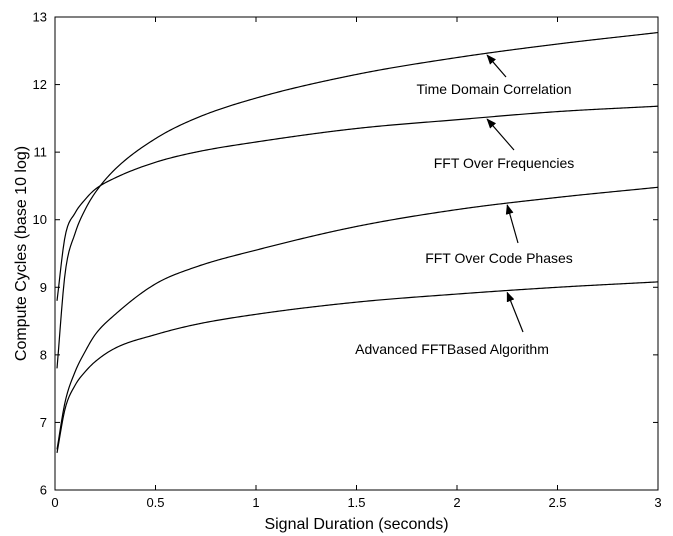 Image resolution: width=673 pixels, height=536 pixels. Describe the element at coordinates (155, 502) in the screenshot. I see `x-tick-label: 0.5` at that location.